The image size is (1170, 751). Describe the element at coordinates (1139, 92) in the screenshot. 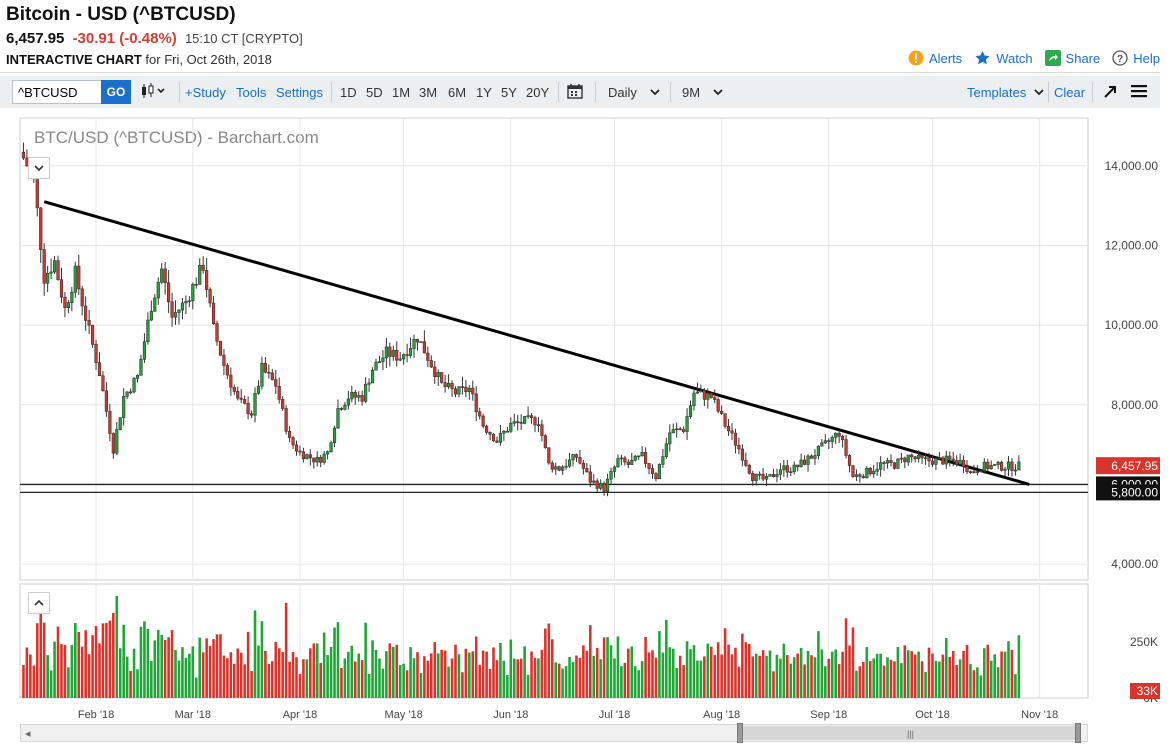

I see `menu-button` at that location.